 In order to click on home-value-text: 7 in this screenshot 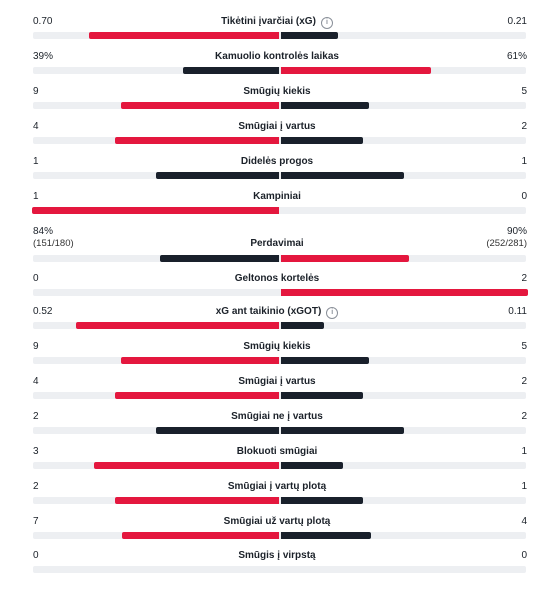, I will do `click(36, 521)`.